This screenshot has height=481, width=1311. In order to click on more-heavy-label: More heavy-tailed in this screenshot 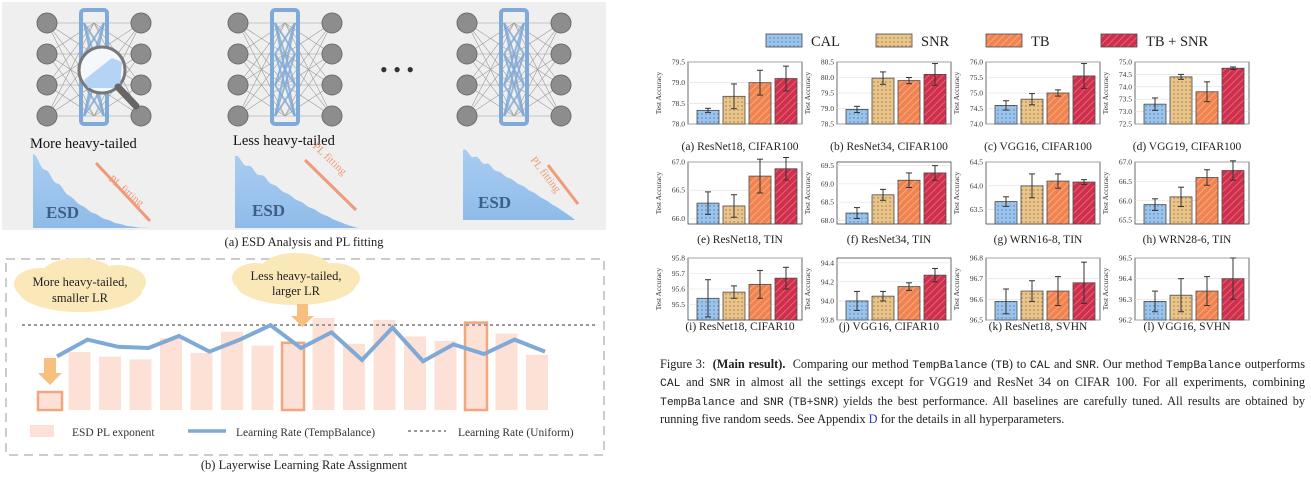, I will do `click(83, 144)`.